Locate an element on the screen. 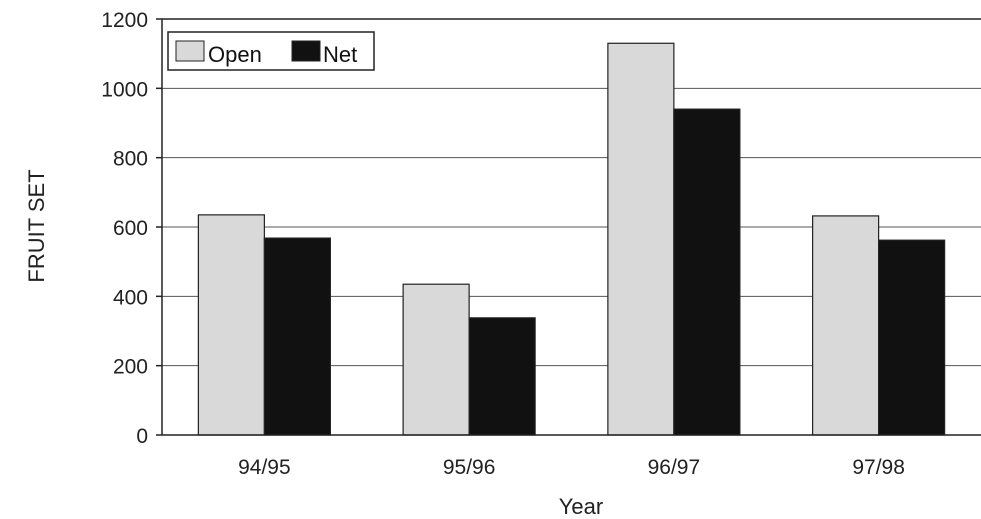 This screenshot has height=519, width=981. y-tick-label: 800 is located at coordinates (130, 159).